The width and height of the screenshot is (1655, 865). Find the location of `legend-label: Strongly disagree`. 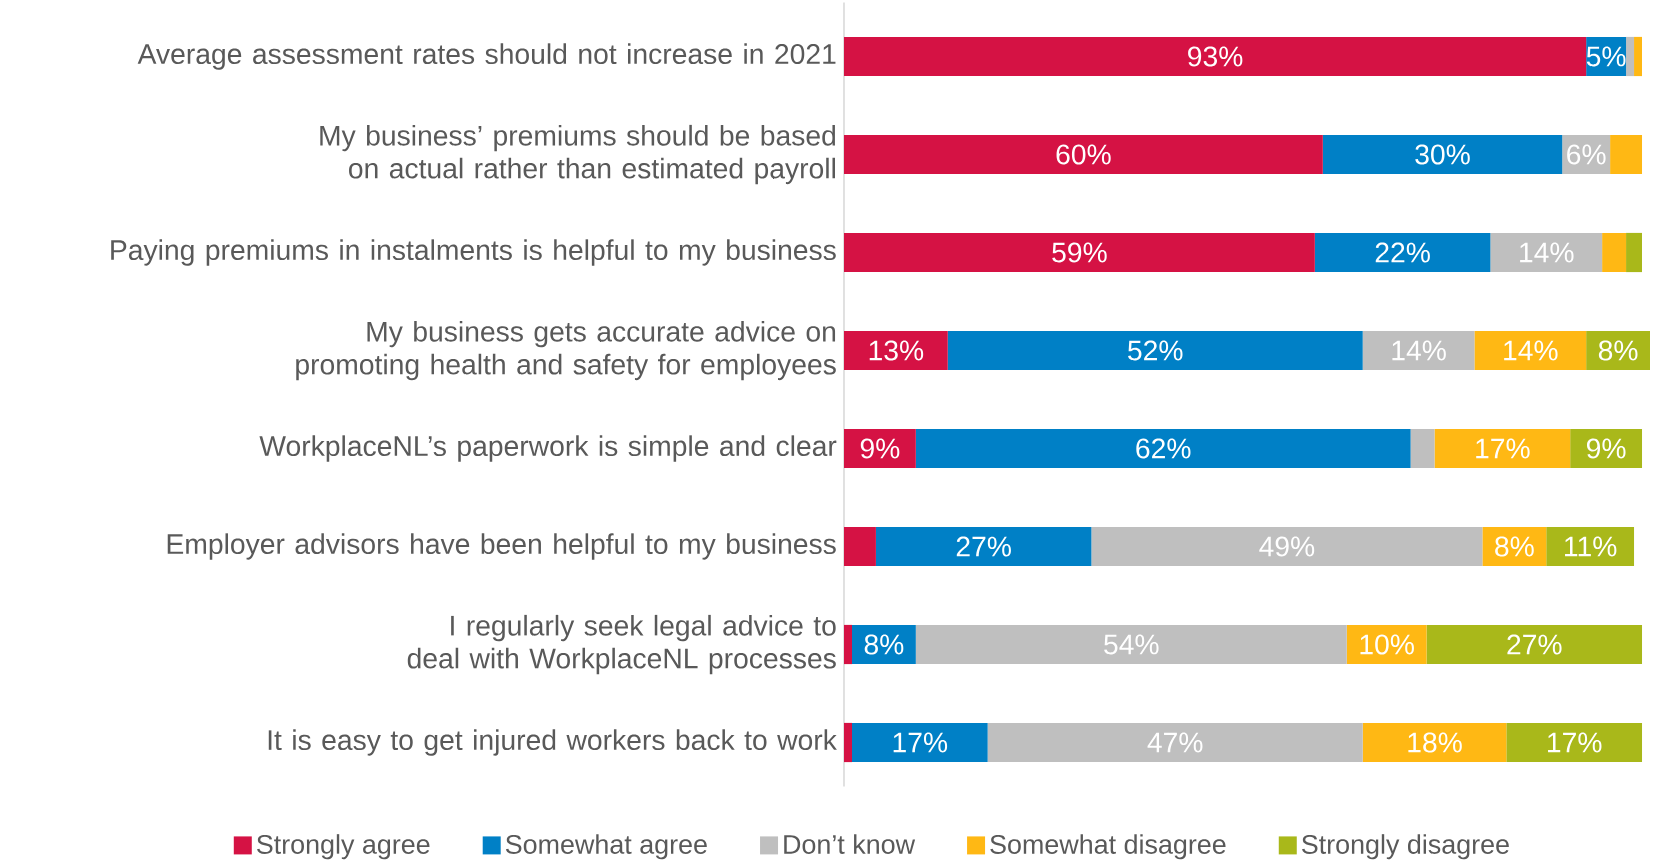

legend-label: Strongly disagree is located at coordinates (1405, 847).